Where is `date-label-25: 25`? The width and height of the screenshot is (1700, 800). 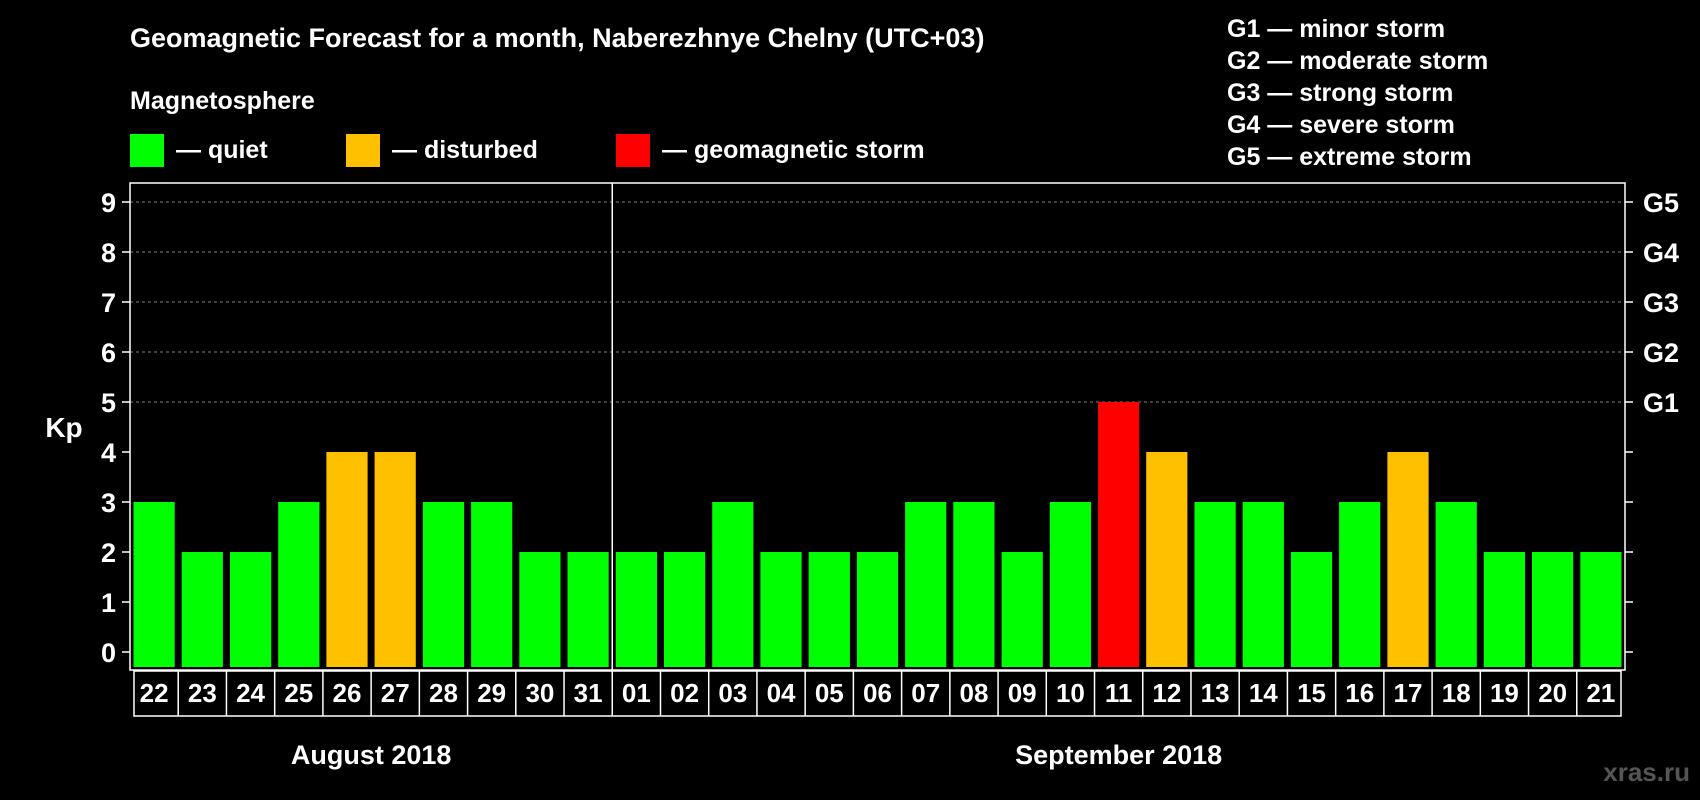
date-label-25: 25 is located at coordinates (298, 693).